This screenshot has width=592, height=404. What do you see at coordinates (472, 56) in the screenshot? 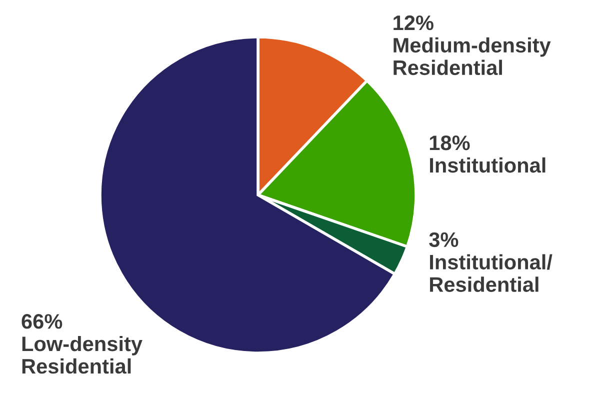
I see `slice-label: Medium-density Residential` at bounding box center [472, 56].